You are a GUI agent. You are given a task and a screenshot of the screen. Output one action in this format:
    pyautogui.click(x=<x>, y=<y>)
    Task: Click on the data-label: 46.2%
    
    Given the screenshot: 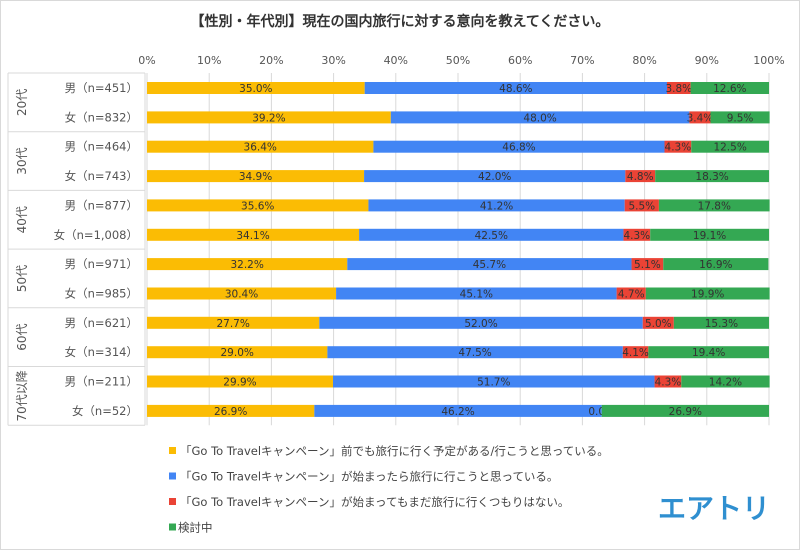 What is the action you would take?
    pyautogui.click(x=457, y=412)
    